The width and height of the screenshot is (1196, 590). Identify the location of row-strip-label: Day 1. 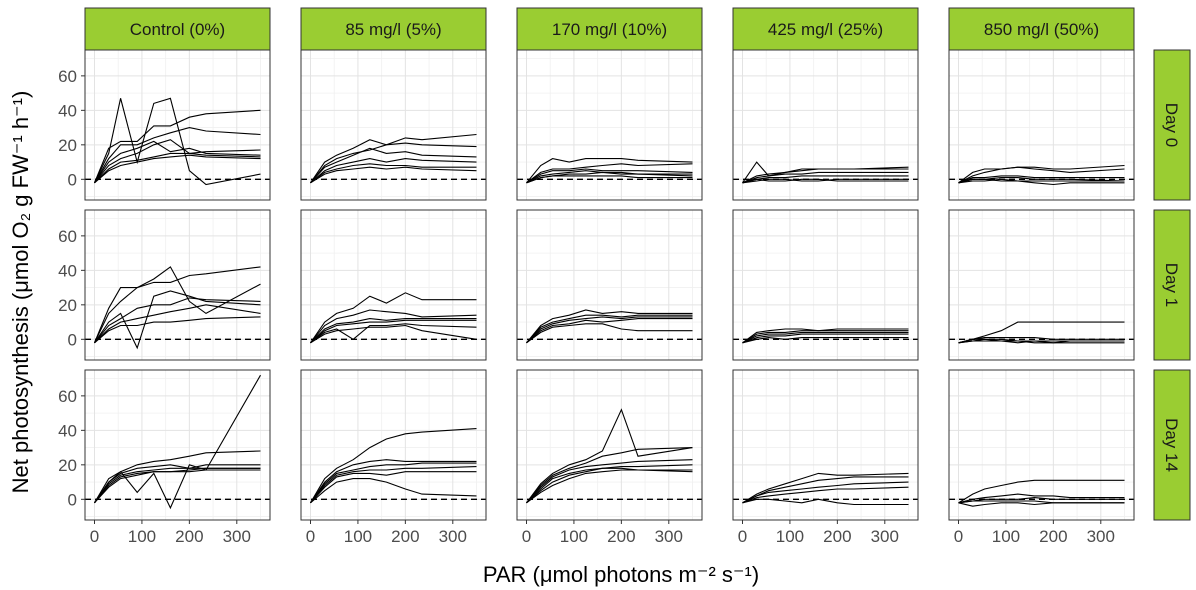
(1171, 285).